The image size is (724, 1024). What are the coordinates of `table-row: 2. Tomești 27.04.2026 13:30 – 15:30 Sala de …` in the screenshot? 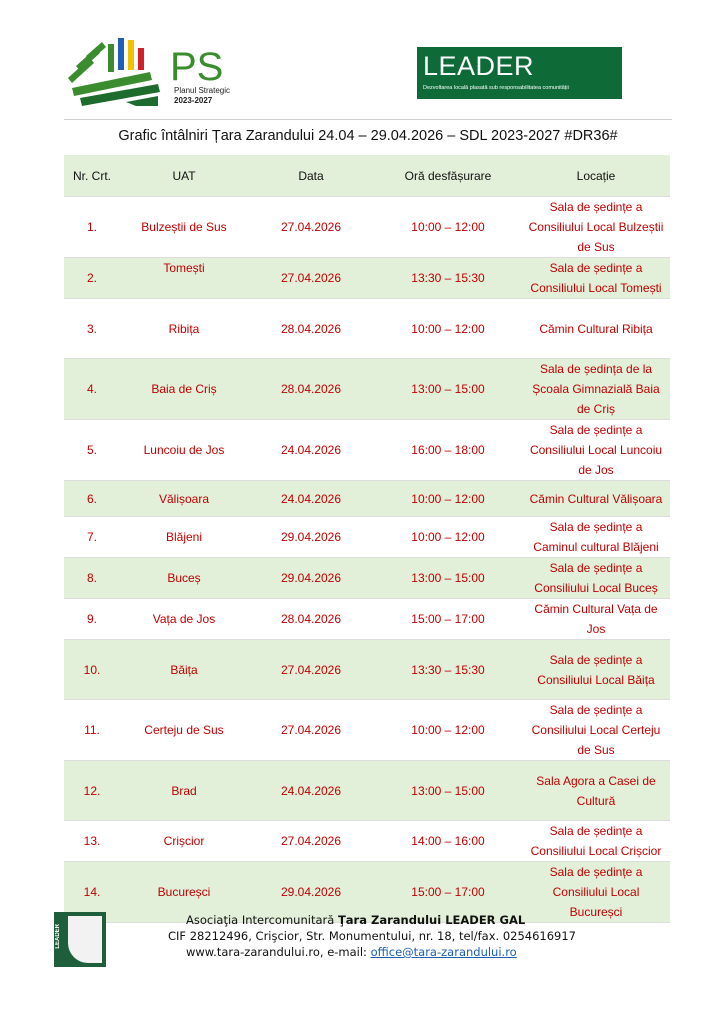 It's located at (367, 278).